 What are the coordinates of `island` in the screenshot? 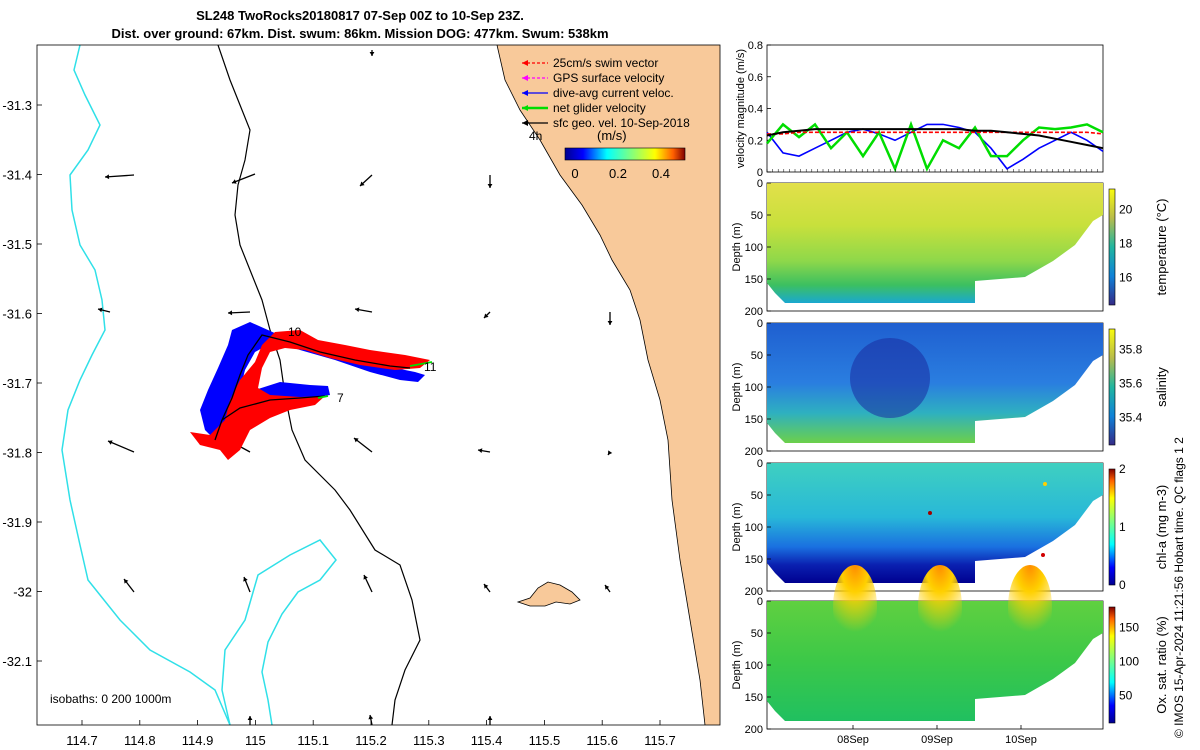 It's located at (548, 594).